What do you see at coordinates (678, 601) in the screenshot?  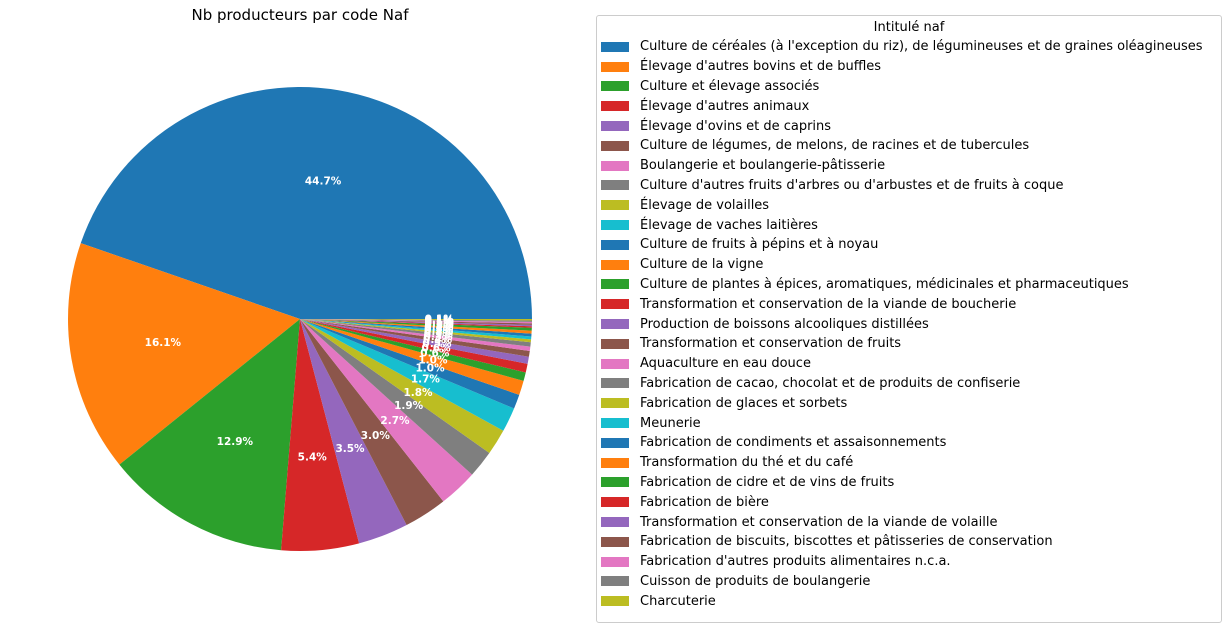 I see `legend-label: Charcuterie` at bounding box center [678, 601].